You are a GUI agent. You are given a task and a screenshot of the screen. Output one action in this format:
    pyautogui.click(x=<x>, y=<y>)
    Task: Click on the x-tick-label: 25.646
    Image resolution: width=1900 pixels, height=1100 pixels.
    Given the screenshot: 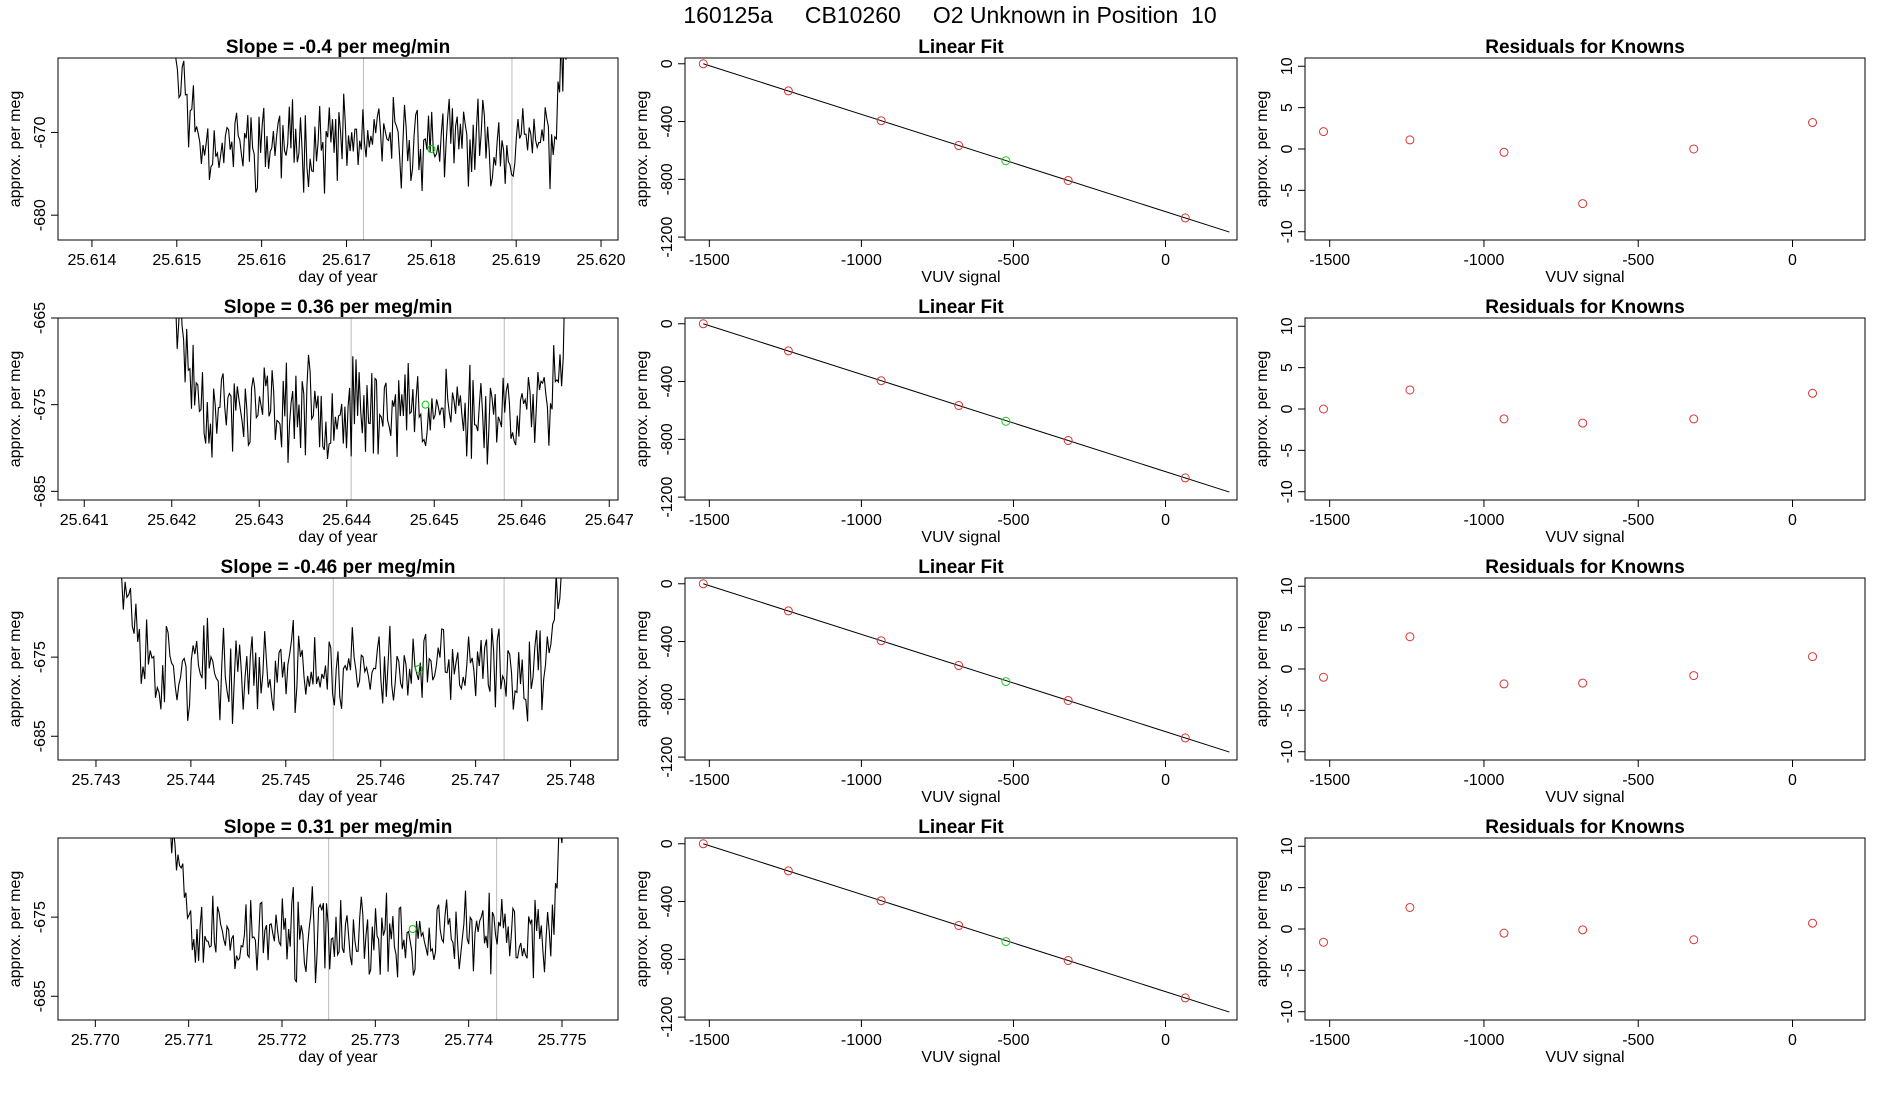 What is the action you would take?
    pyautogui.click(x=521, y=520)
    